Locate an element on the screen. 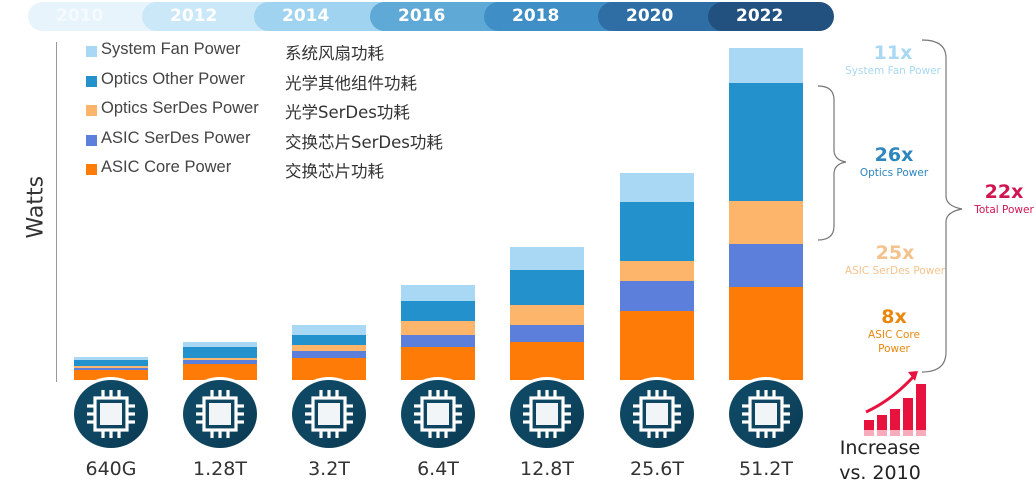  legend-label-cn: 交换芯片功耗 is located at coordinates (334, 171).